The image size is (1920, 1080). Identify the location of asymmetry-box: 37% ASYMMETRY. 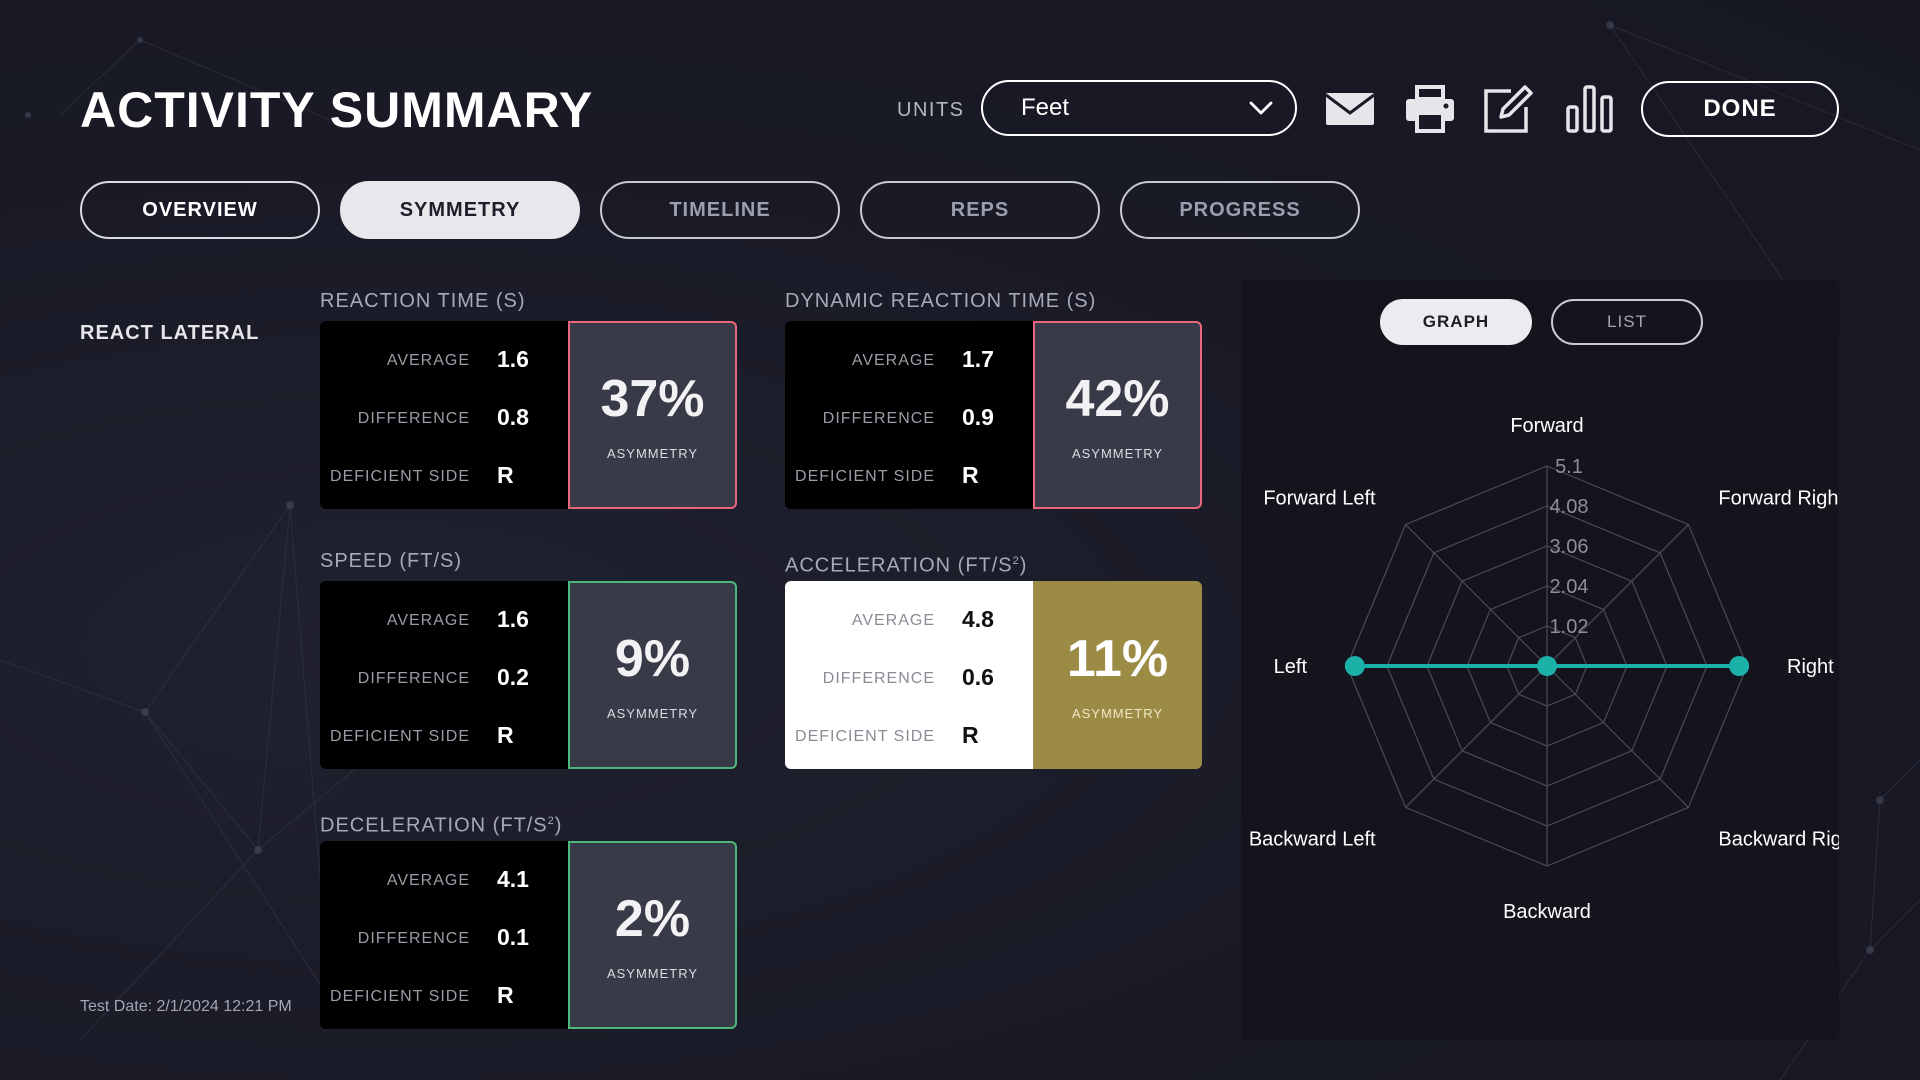
(652, 415).